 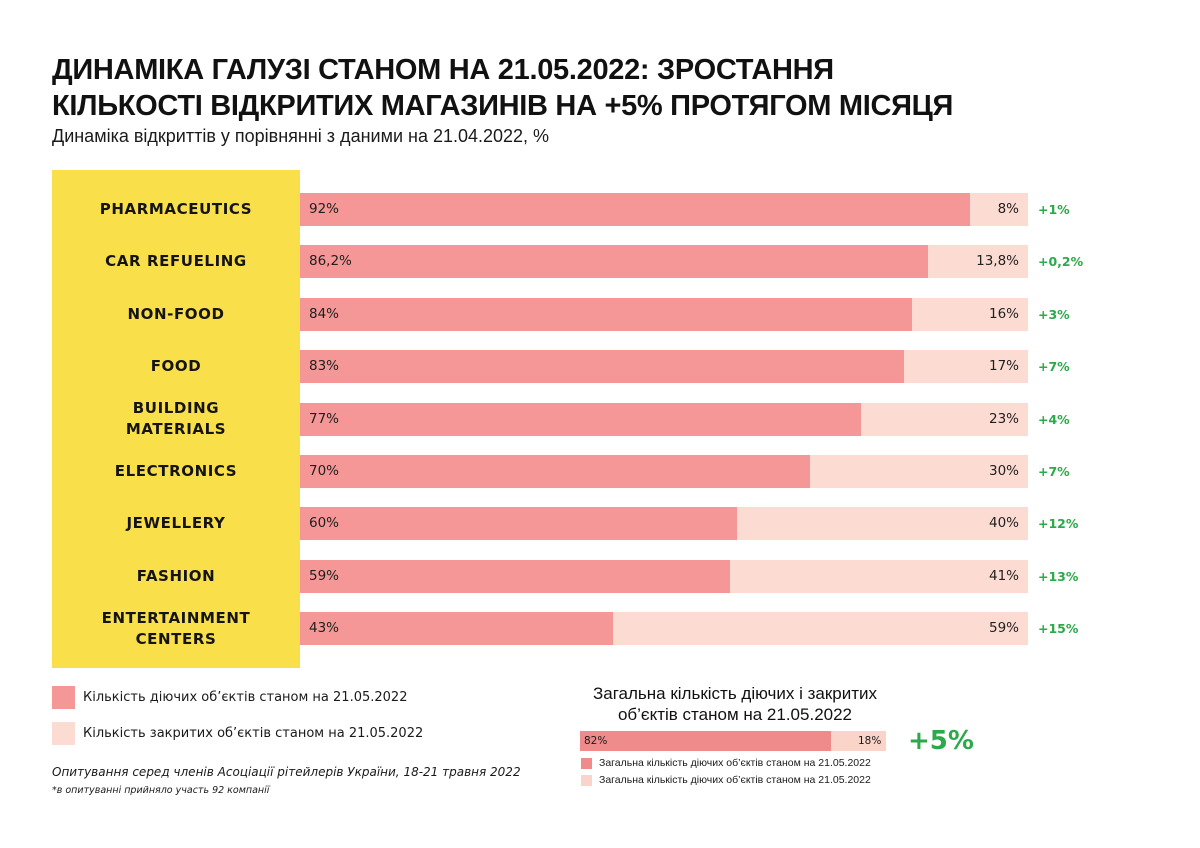 What do you see at coordinates (324, 575) in the screenshot?
I see `open-value-label: 59%` at bounding box center [324, 575].